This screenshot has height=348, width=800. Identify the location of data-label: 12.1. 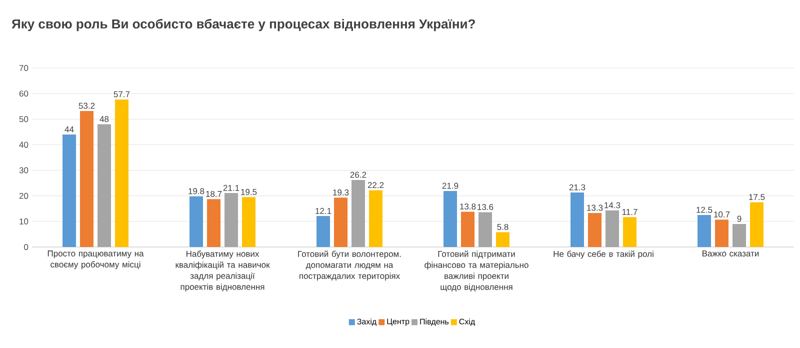
(324, 211).